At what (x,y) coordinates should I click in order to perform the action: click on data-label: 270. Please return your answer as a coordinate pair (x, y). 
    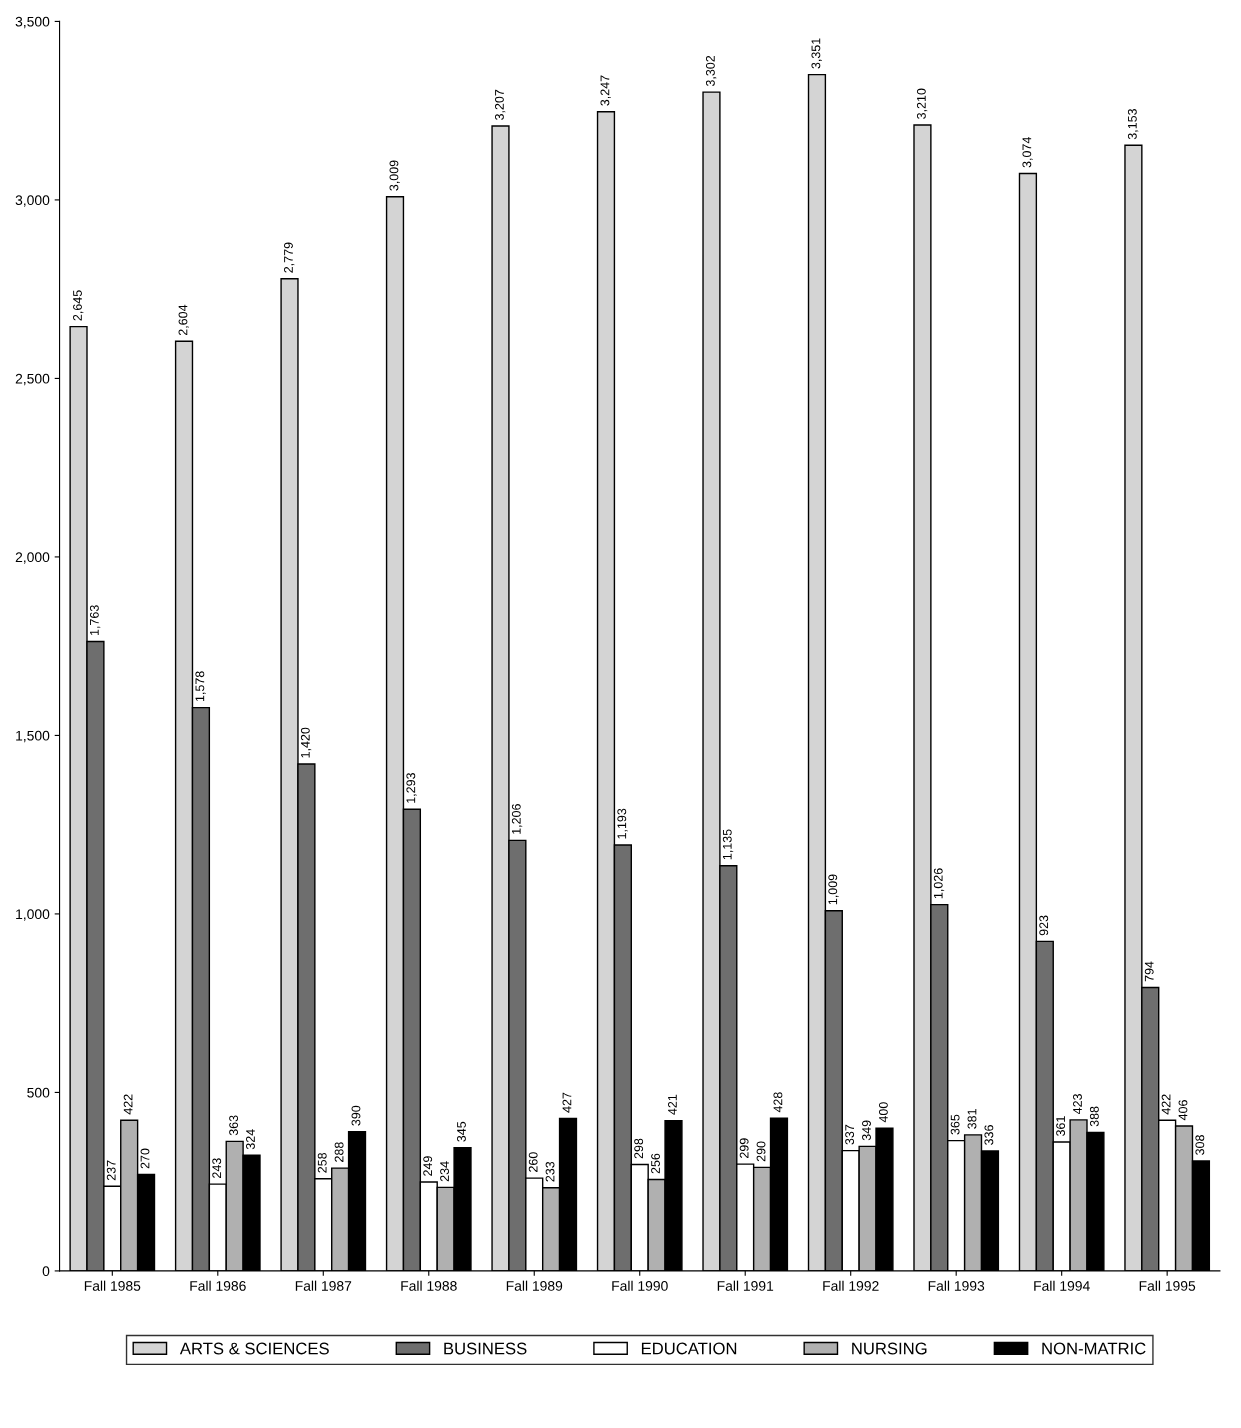
    Looking at the image, I should click on (145, 1158).